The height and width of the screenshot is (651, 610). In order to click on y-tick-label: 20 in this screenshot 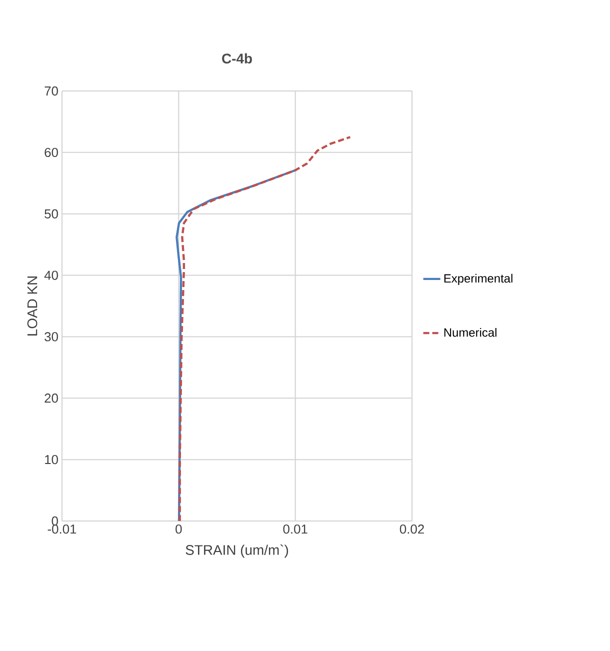, I will do `click(51, 398)`.